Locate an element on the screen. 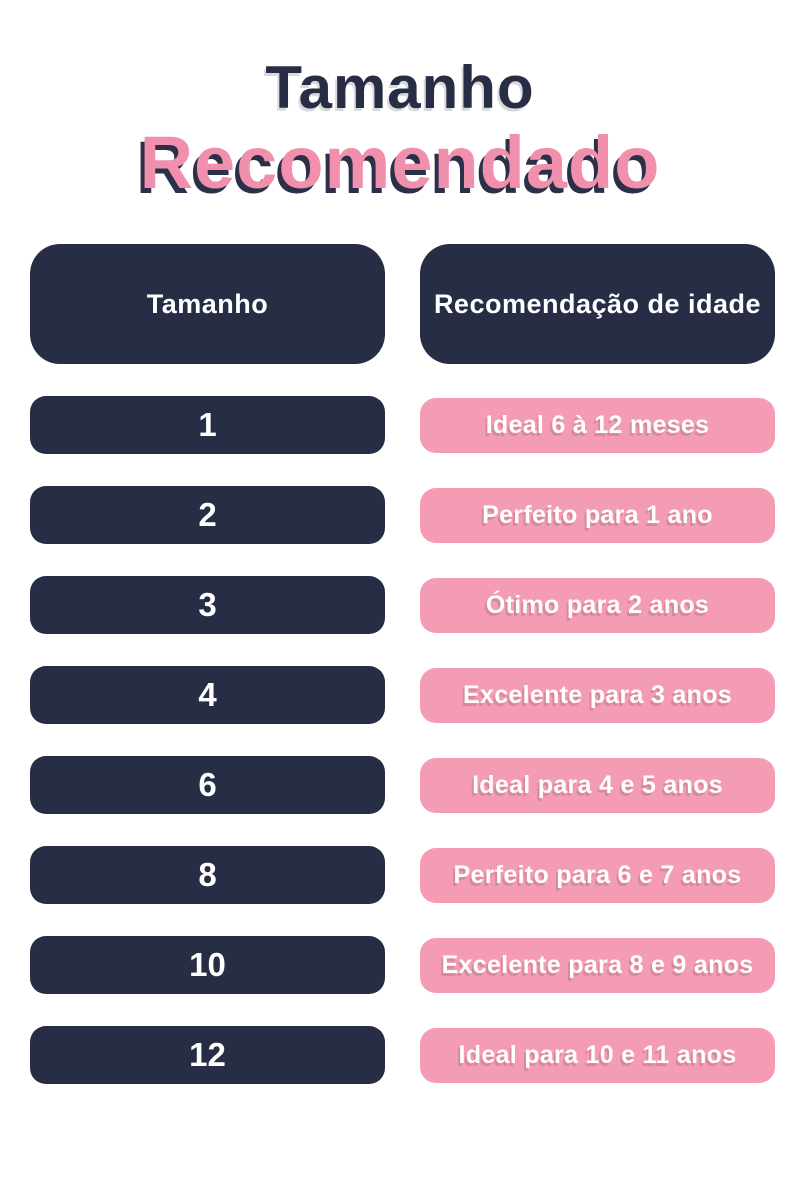 The width and height of the screenshot is (800, 1200). size-cell: 12 is located at coordinates (207, 1055).